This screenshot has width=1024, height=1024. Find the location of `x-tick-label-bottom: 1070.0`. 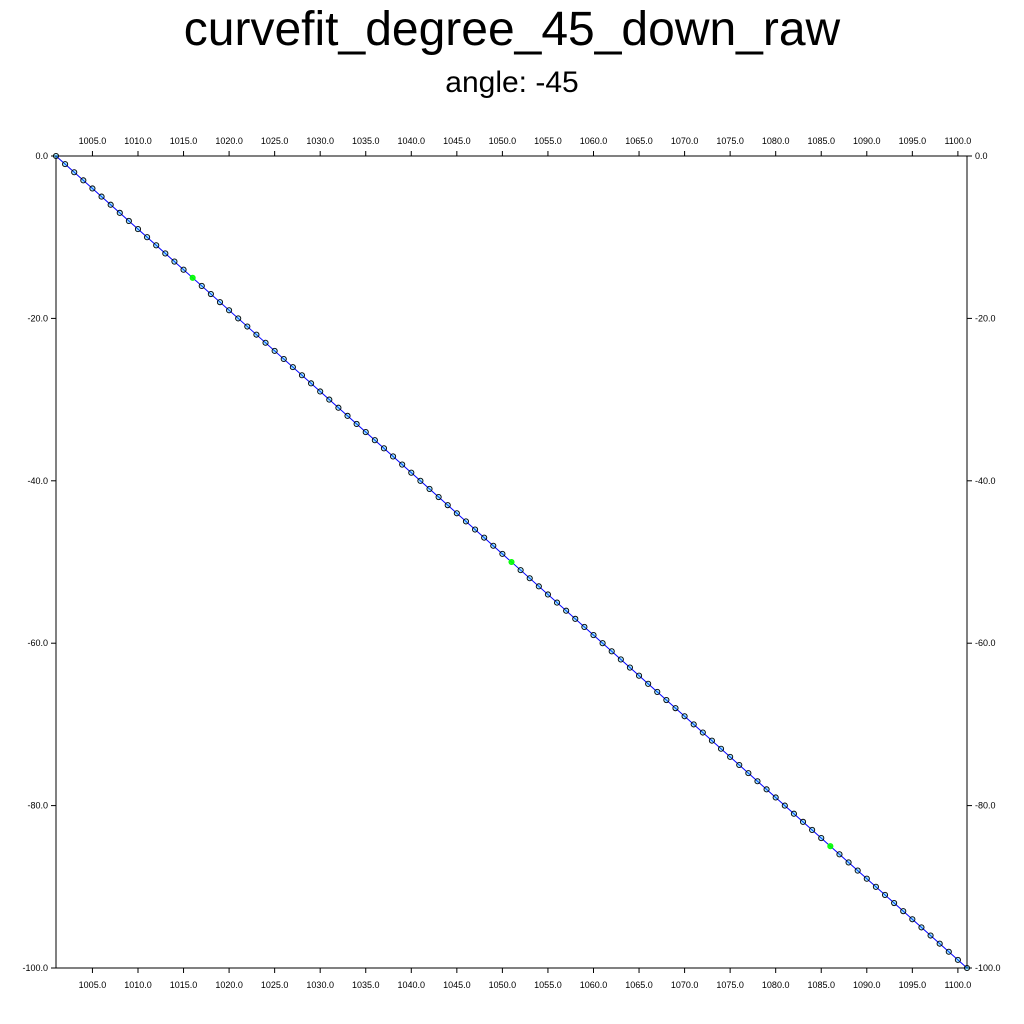

x-tick-label-bottom: 1070.0 is located at coordinates (685, 985).